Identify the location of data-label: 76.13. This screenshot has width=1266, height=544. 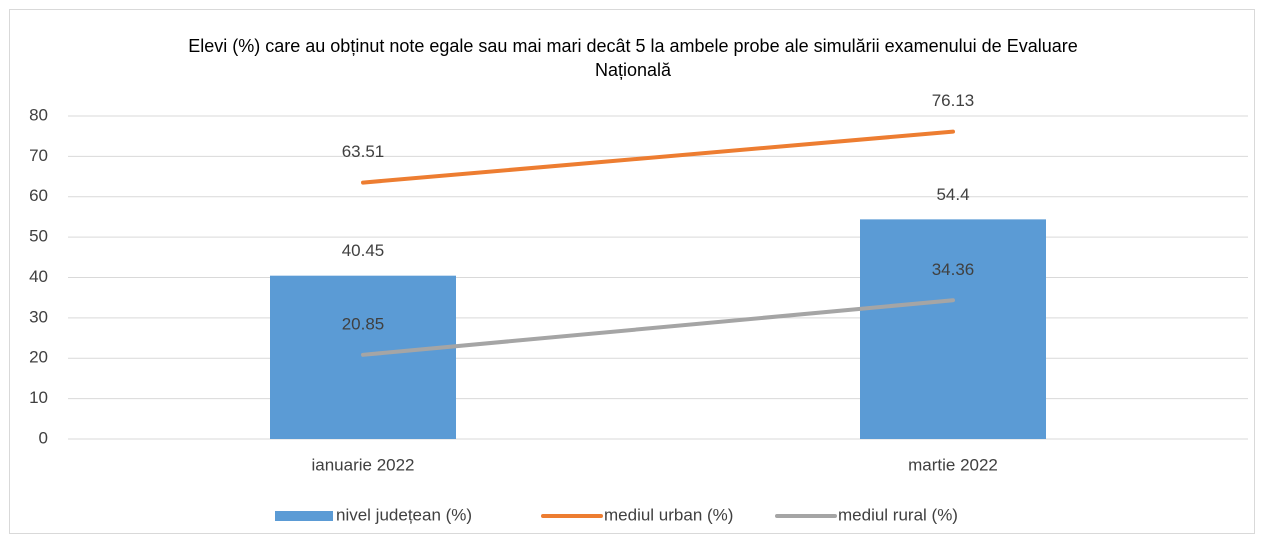
(953, 100).